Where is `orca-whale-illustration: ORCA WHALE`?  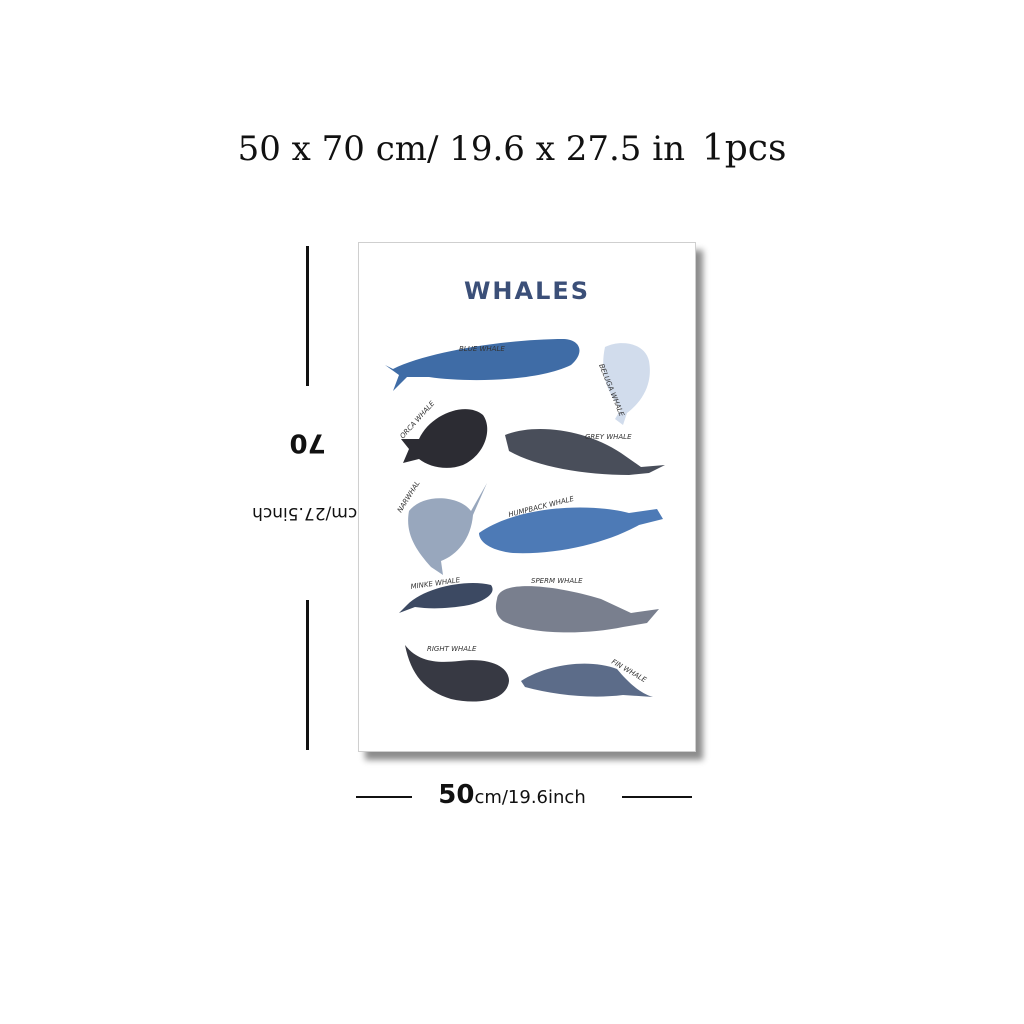 orca-whale-illustration: ORCA WHALE is located at coordinates (443, 433).